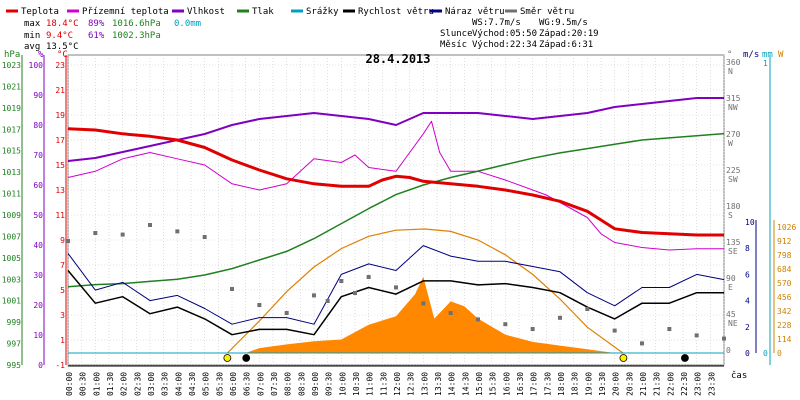  Describe the element at coordinates (751, 55) in the screenshot. I see `wind-unit: m/s` at that location.